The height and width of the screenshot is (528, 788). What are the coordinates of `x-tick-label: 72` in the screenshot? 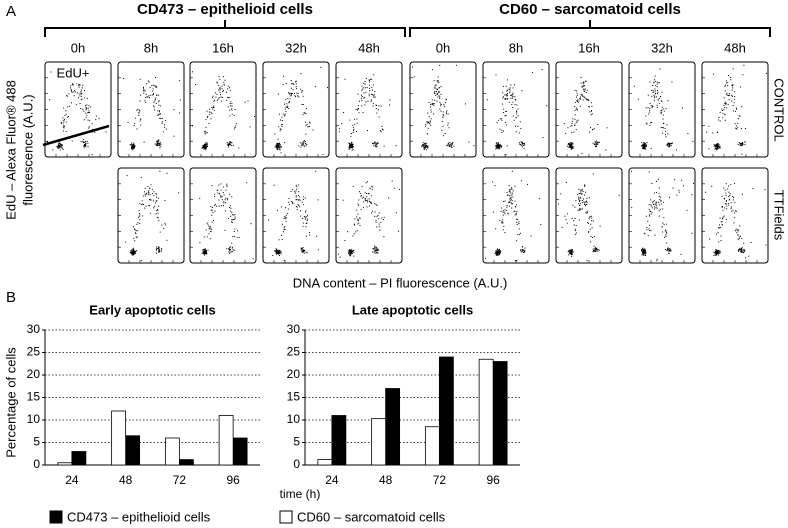 It's located at (180, 480).